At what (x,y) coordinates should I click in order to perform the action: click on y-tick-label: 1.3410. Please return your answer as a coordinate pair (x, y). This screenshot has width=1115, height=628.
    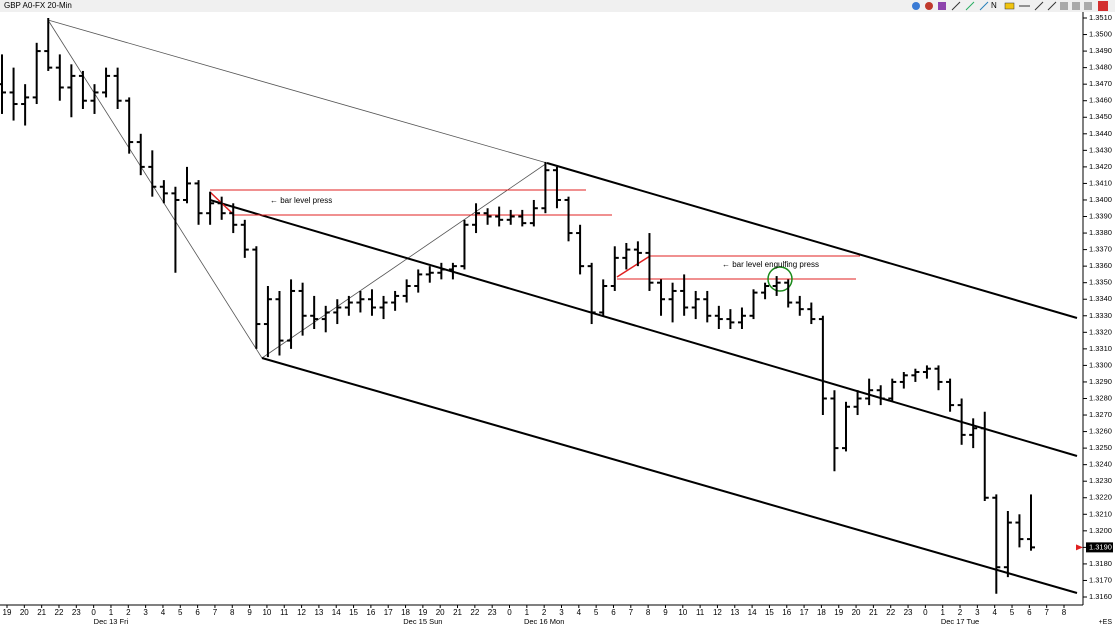
    Looking at the image, I should click on (1100, 182).